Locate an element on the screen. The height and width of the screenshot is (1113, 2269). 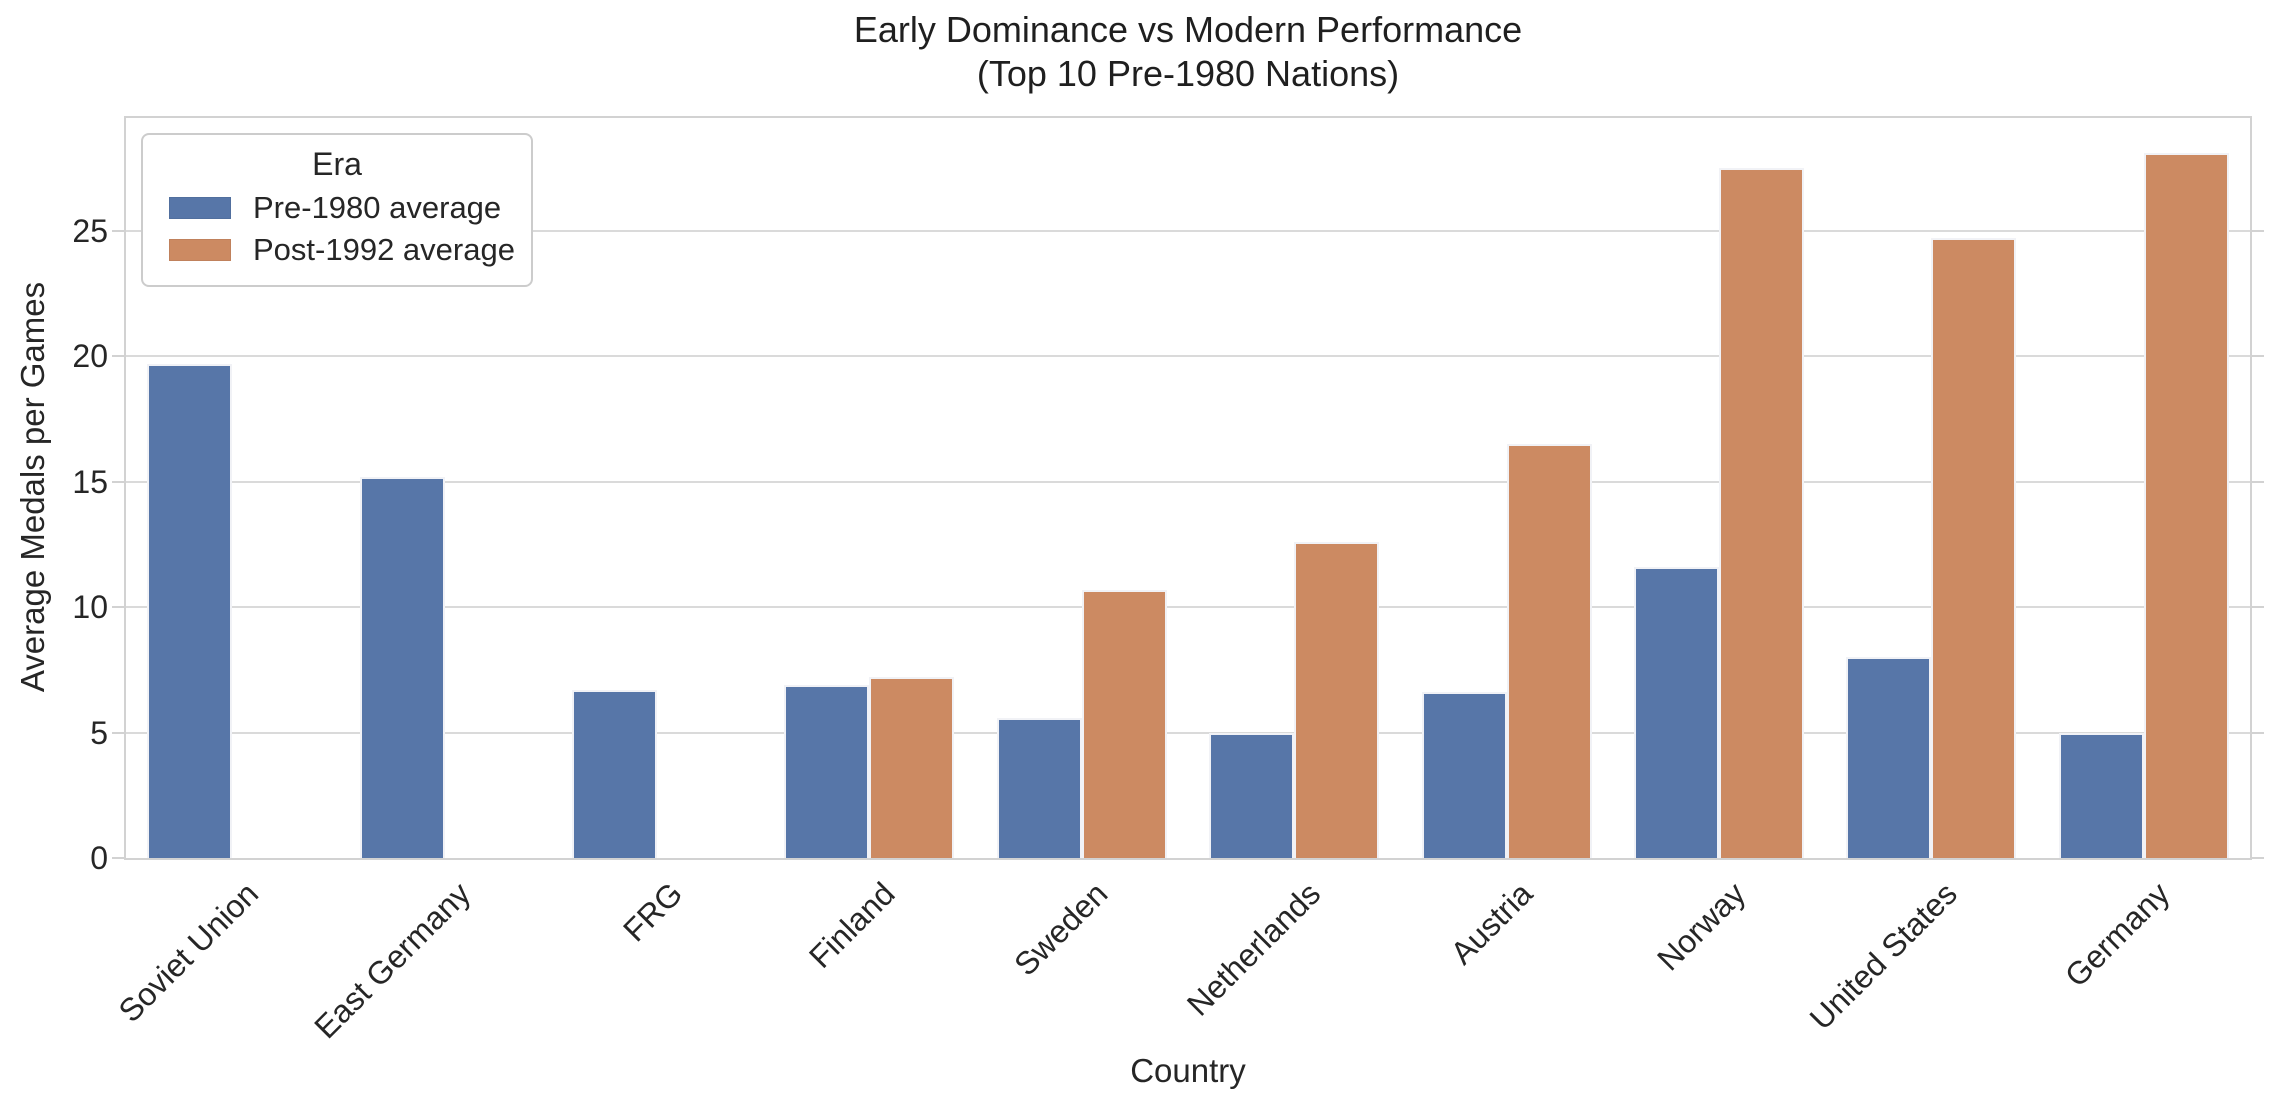
legend-label-pre-1980-average: Pre-1980 average is located at coordinates (377, 207).